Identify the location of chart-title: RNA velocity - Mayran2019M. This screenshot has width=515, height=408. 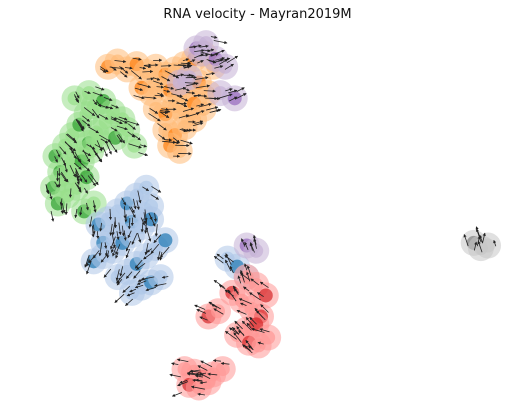
(257, 14).